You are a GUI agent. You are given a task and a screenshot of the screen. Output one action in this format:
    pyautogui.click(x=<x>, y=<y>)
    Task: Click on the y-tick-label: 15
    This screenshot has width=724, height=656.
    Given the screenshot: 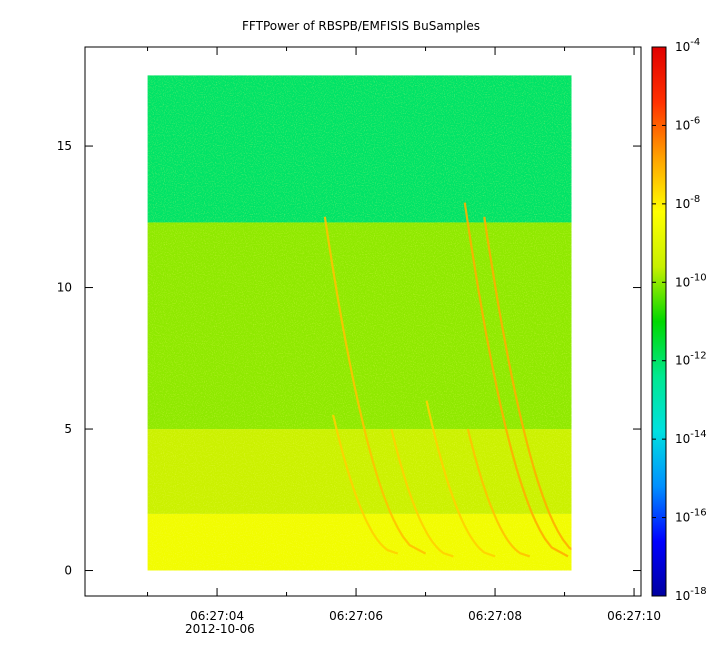 What is the action you would take?
    pyautogui.click(x=64, y=146)
    